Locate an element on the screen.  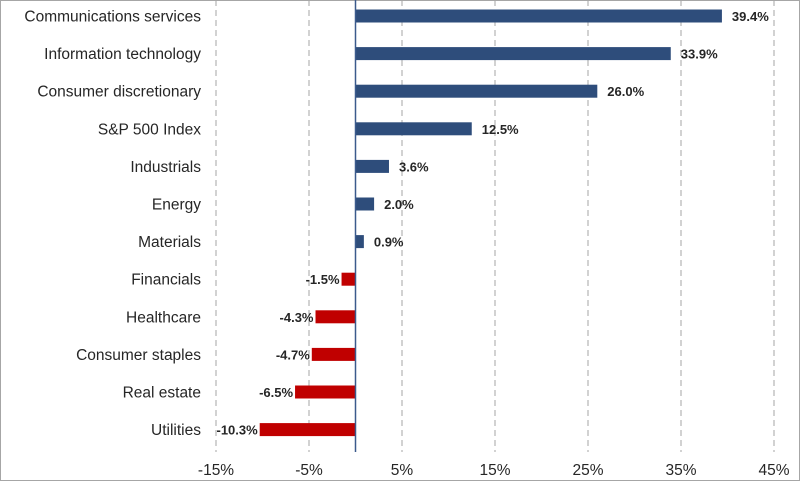
x-tick-label: 35% is located at coordinates (680, 470).